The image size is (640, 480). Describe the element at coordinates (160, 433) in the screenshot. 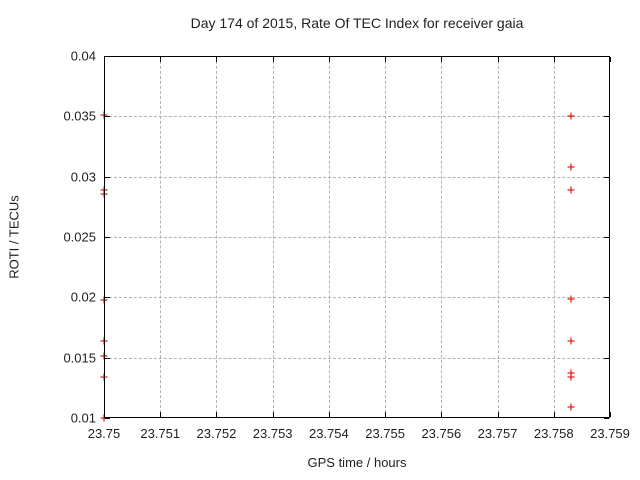

I see `x-tick-label: 23.751` at that location.